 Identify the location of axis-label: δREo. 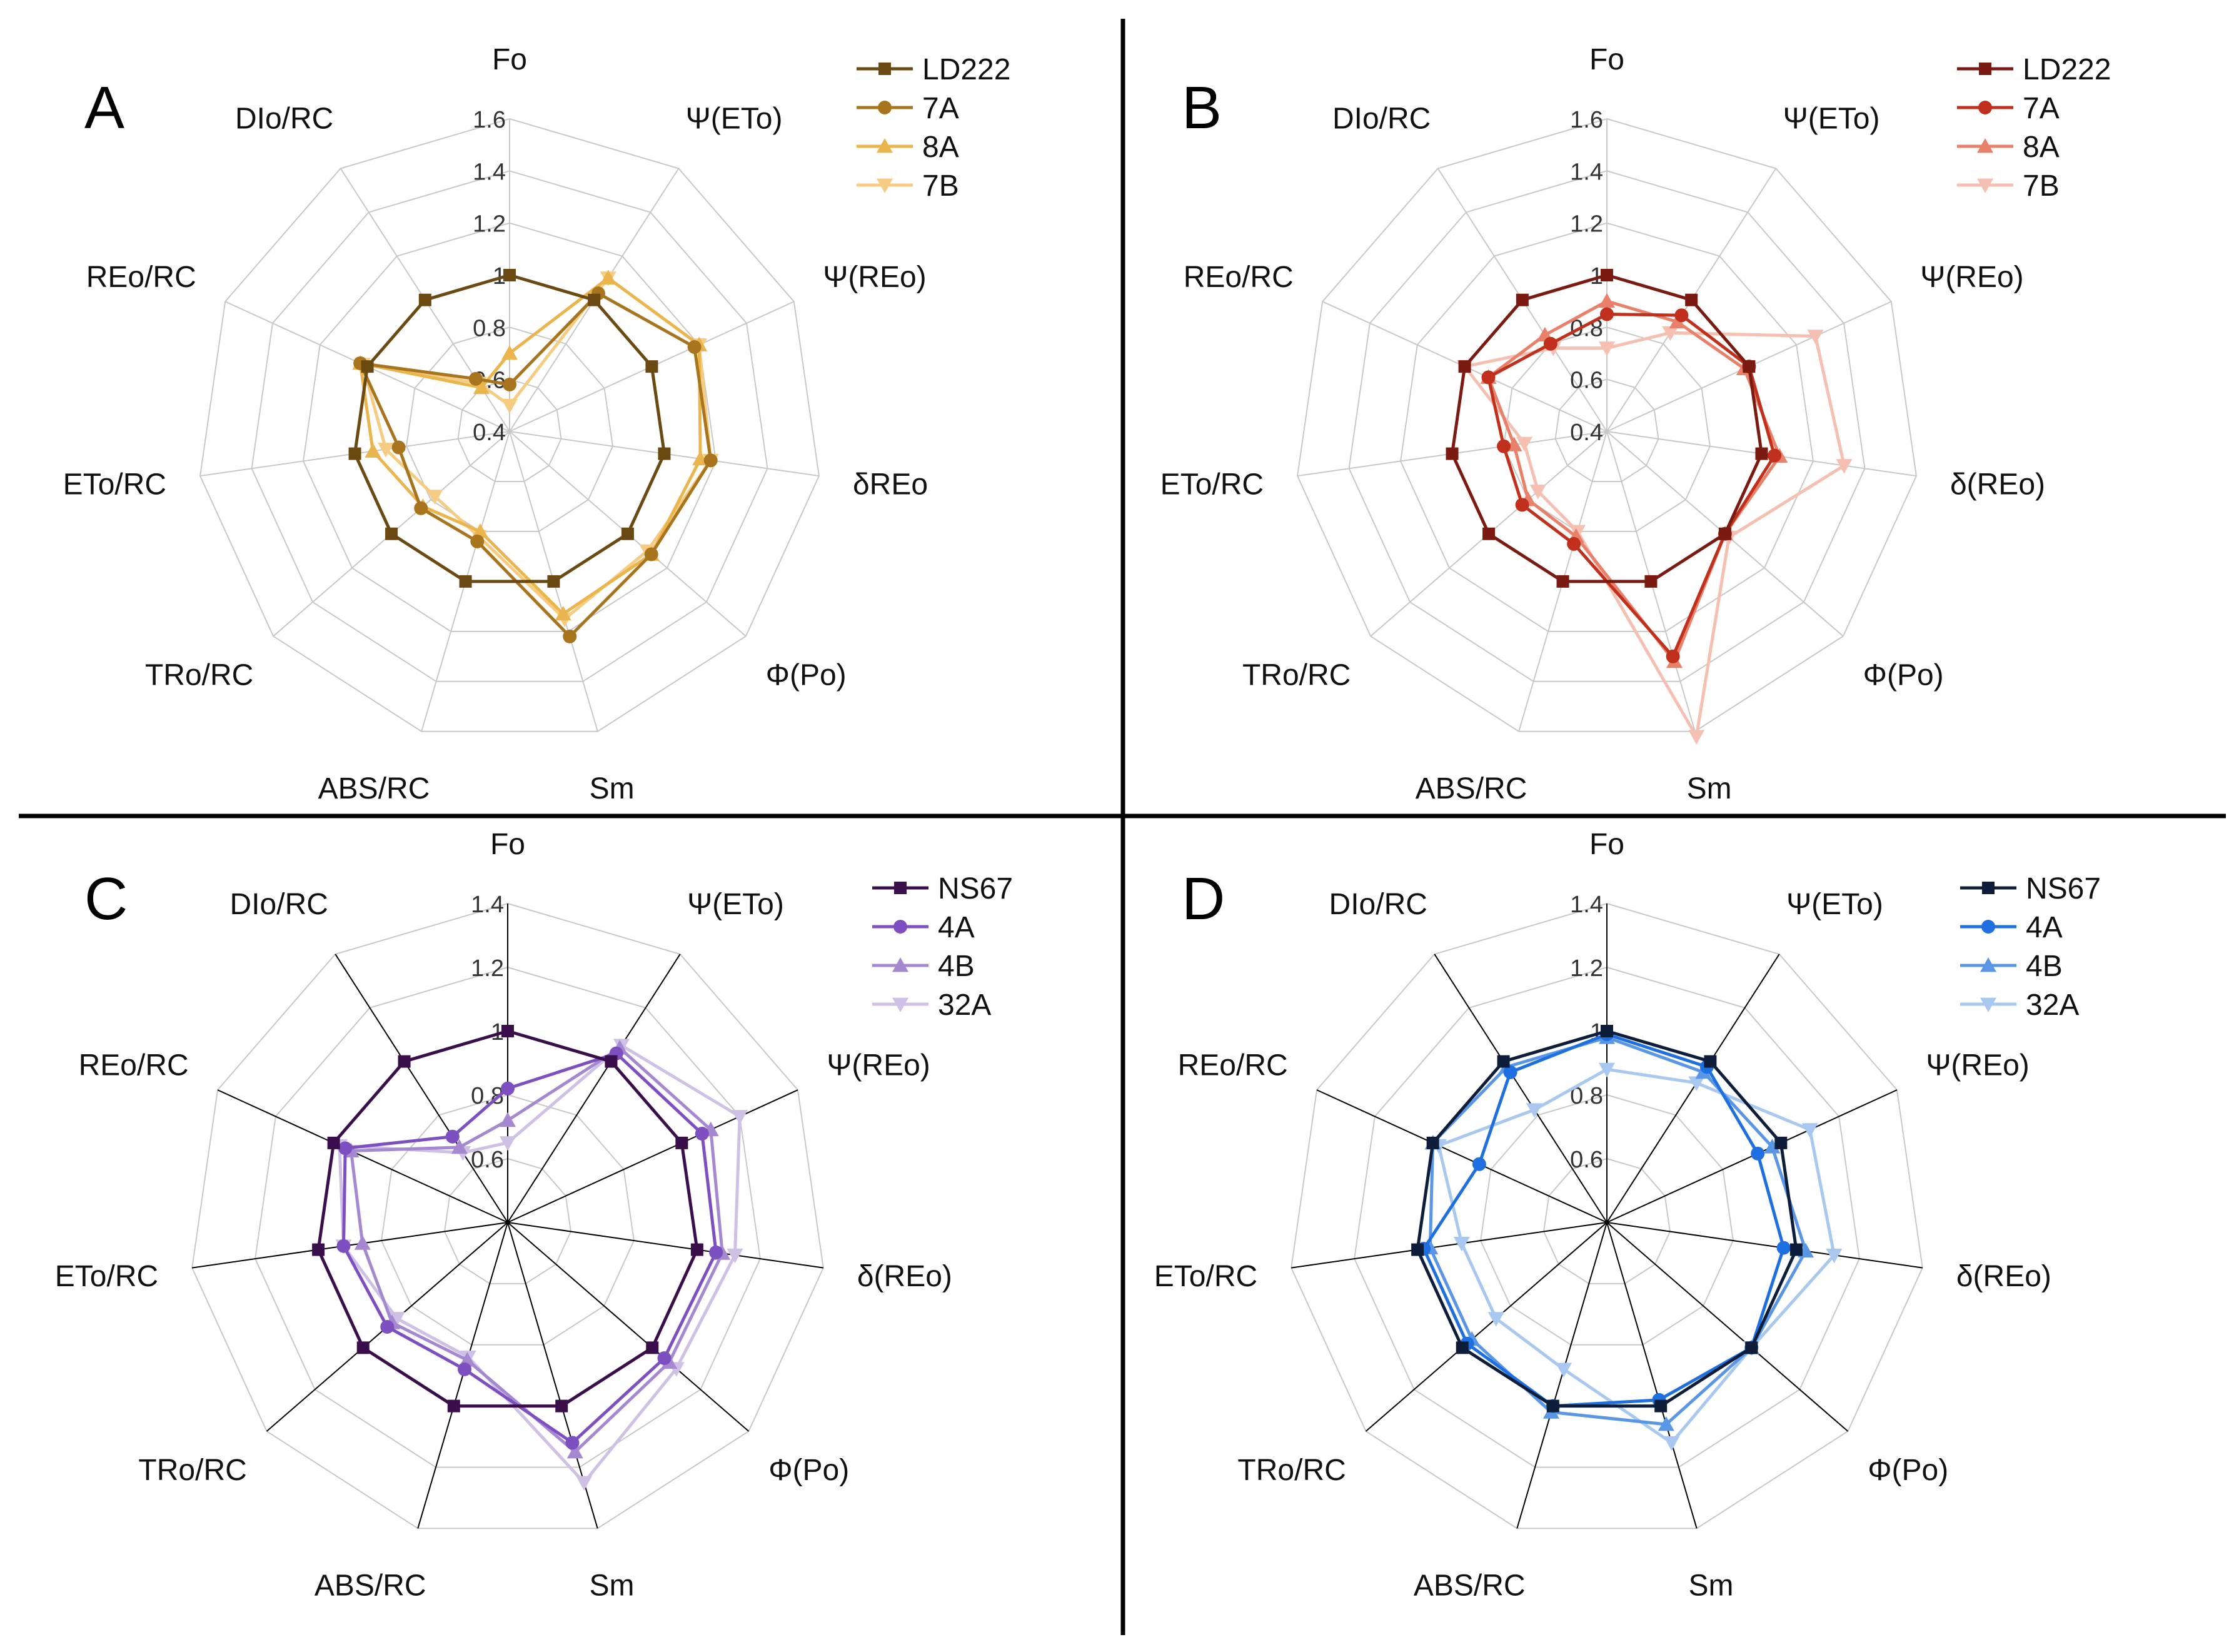
(890, 485).